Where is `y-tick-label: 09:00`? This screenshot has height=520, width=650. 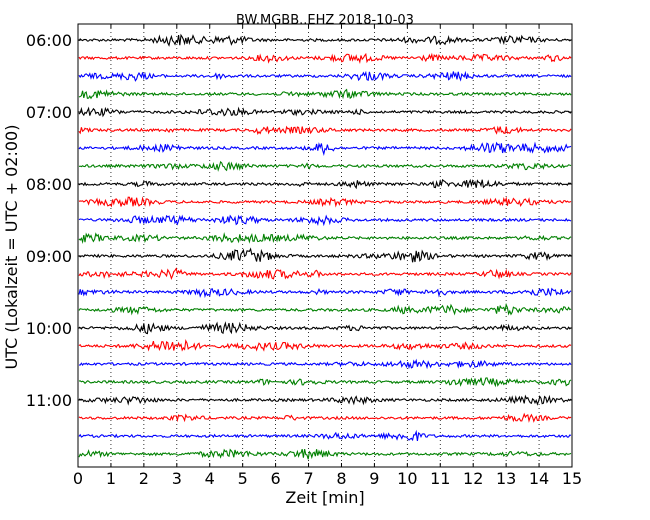 y-tick-label: 09:00 is located at coordinates (49, 256).